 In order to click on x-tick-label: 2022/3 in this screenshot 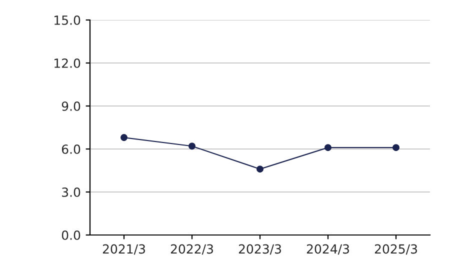, I will do `click(191, 249)`.